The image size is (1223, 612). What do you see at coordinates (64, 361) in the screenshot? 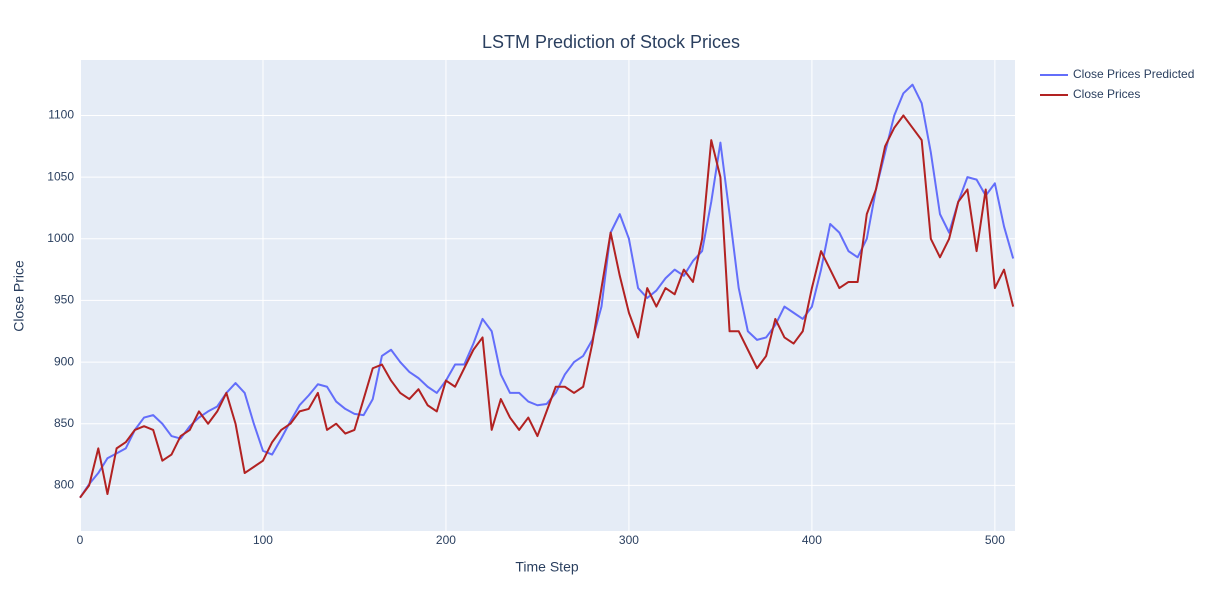
I see `y-tick-label: 900` at bounding box center [64, 361].